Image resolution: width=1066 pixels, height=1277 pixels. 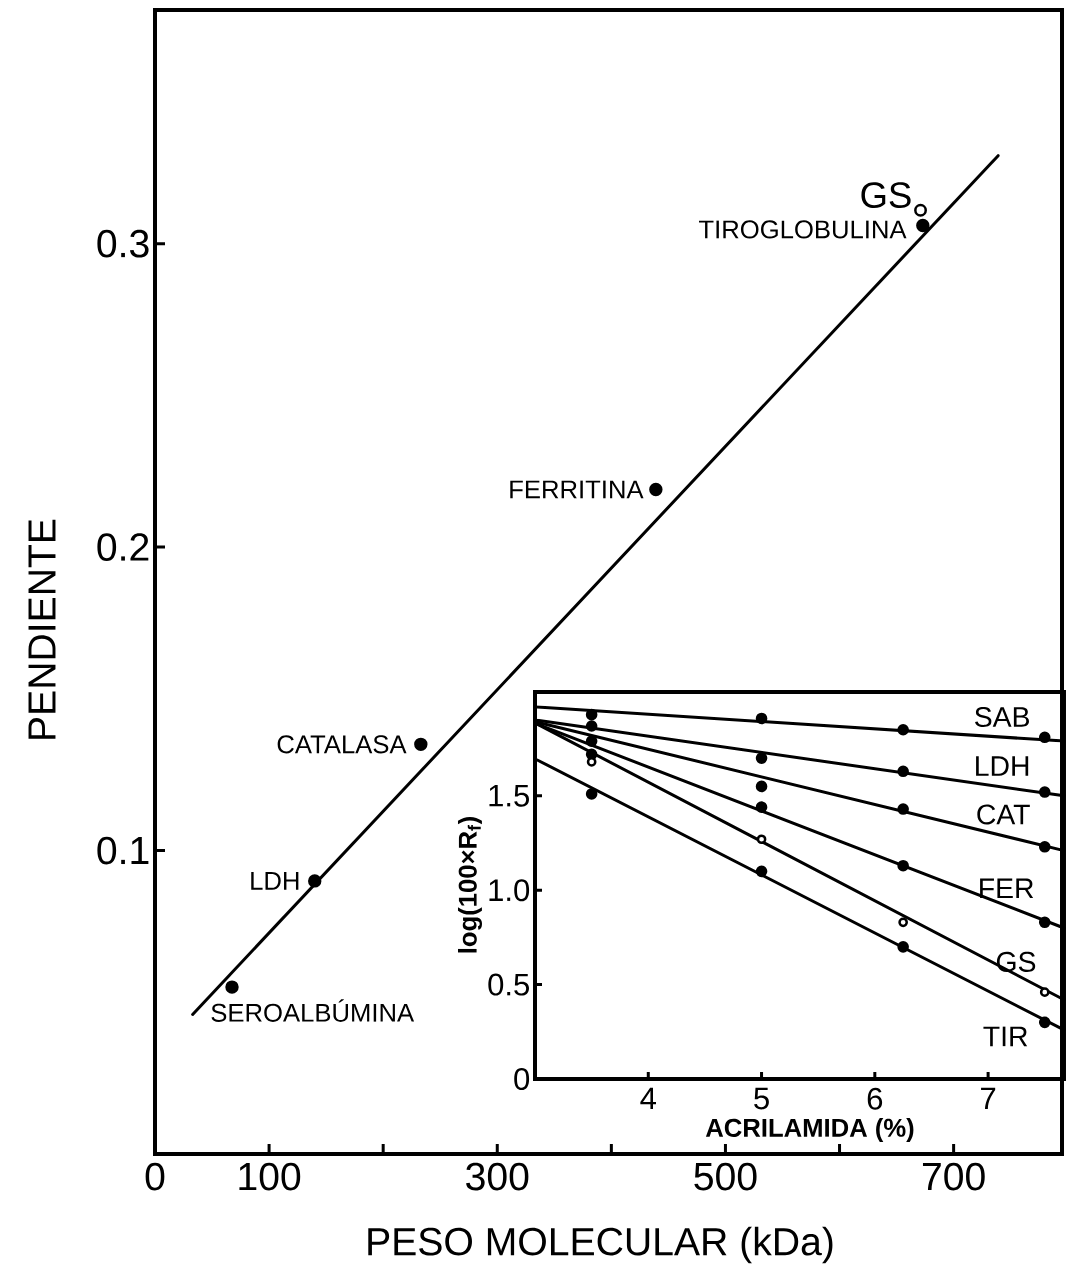 I want to click on annotation: FERRITINA, so click(x=577, y=489).